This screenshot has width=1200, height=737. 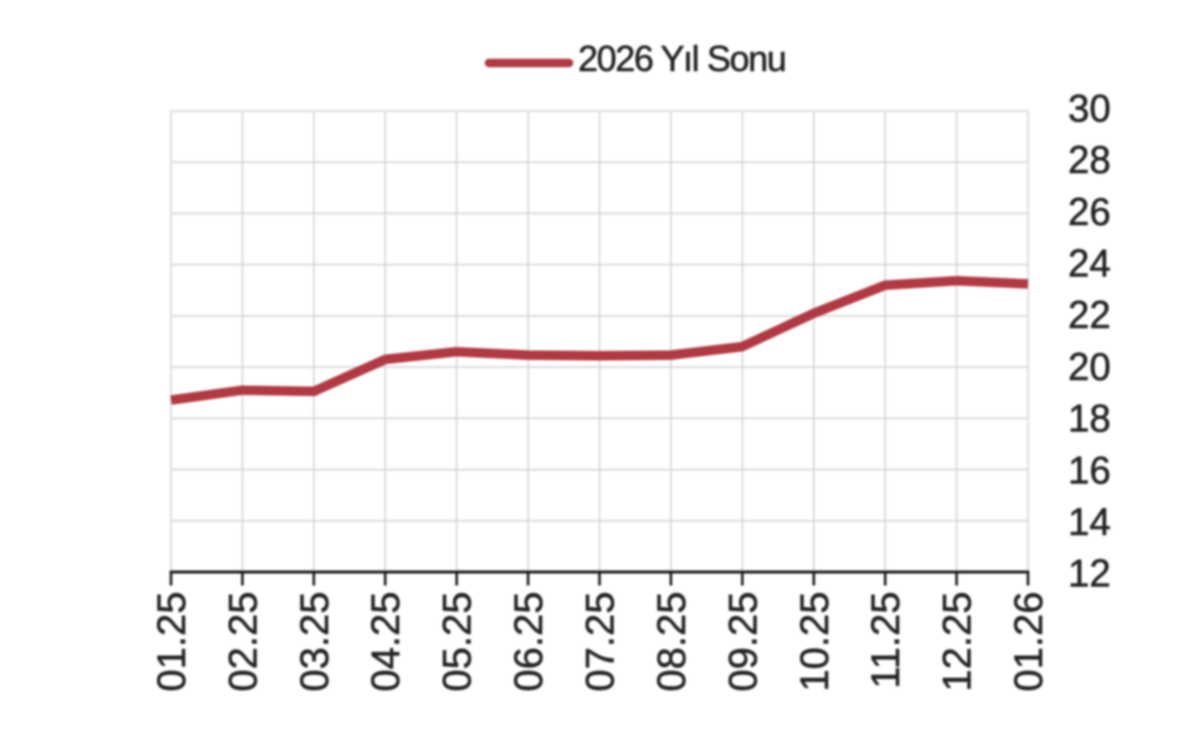 What do you see at coordinates (1089, 109) in the screenshot?
I see `svg-text: 30` at bounding box center [1089, 109].